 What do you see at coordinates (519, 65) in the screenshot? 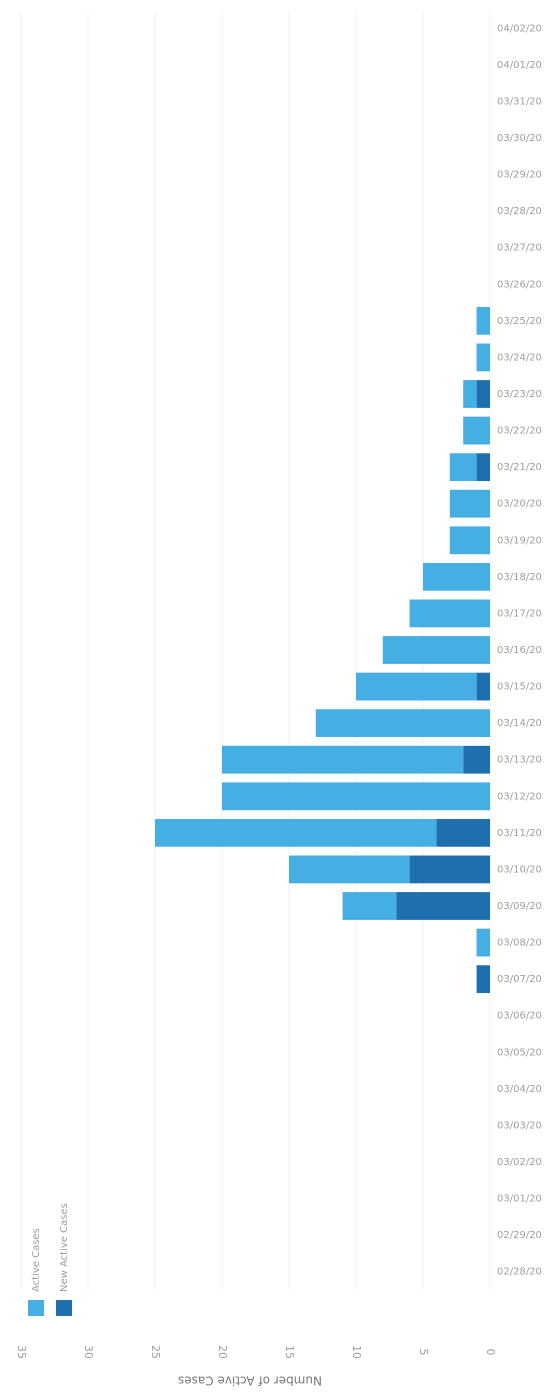
I see `x-tick-label: 04/01/20` at bounding box center [519, 65].